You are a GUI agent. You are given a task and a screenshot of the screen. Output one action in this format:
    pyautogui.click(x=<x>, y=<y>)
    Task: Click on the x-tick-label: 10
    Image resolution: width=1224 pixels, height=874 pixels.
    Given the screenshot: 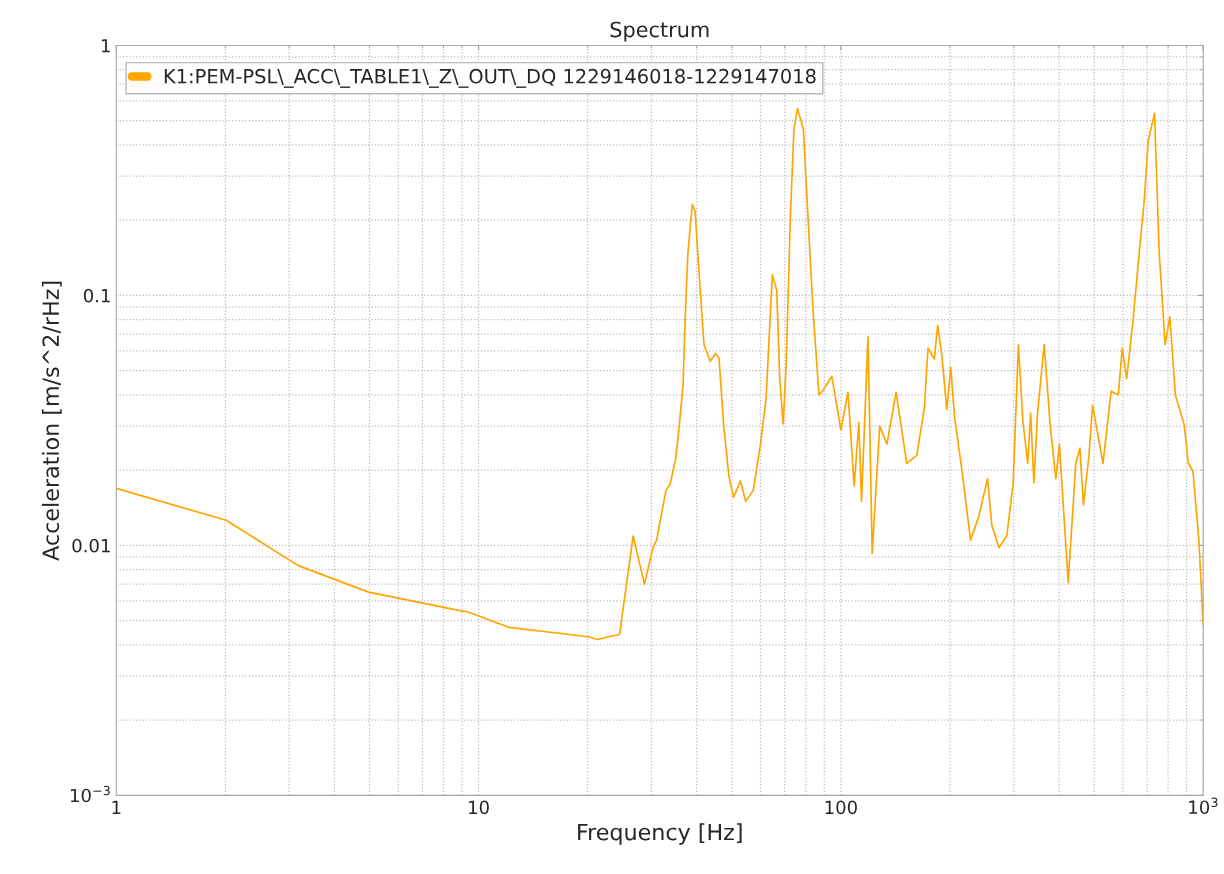 What is the action you would take?
    pyautogui.click(x=479, y=807)
    